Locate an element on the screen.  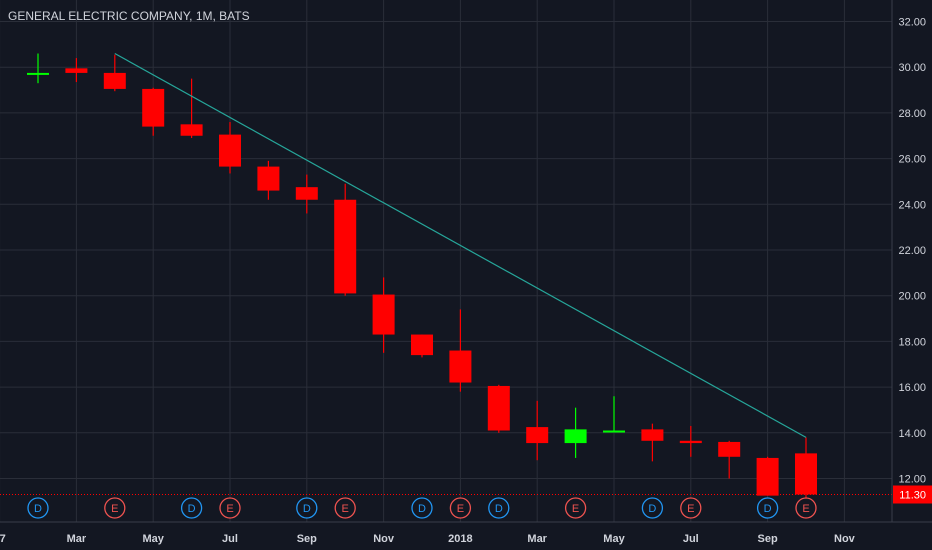
x-tick-label: Mar is located at coordinates (537, 539).